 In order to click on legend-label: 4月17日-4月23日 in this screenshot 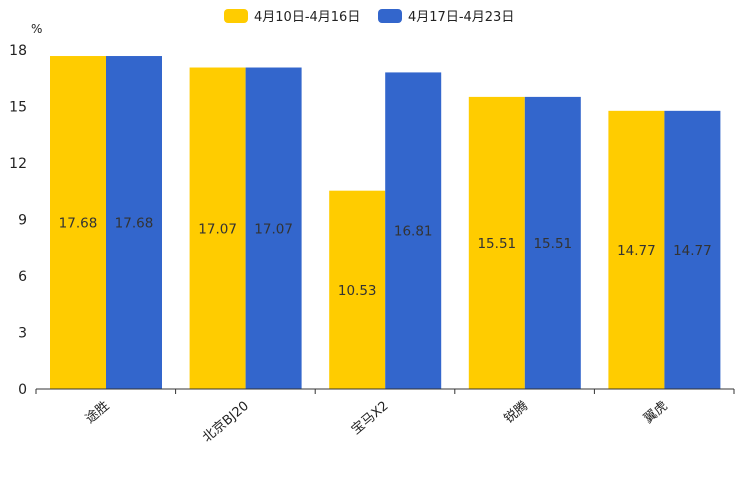, I will do `click(461, 17)`.